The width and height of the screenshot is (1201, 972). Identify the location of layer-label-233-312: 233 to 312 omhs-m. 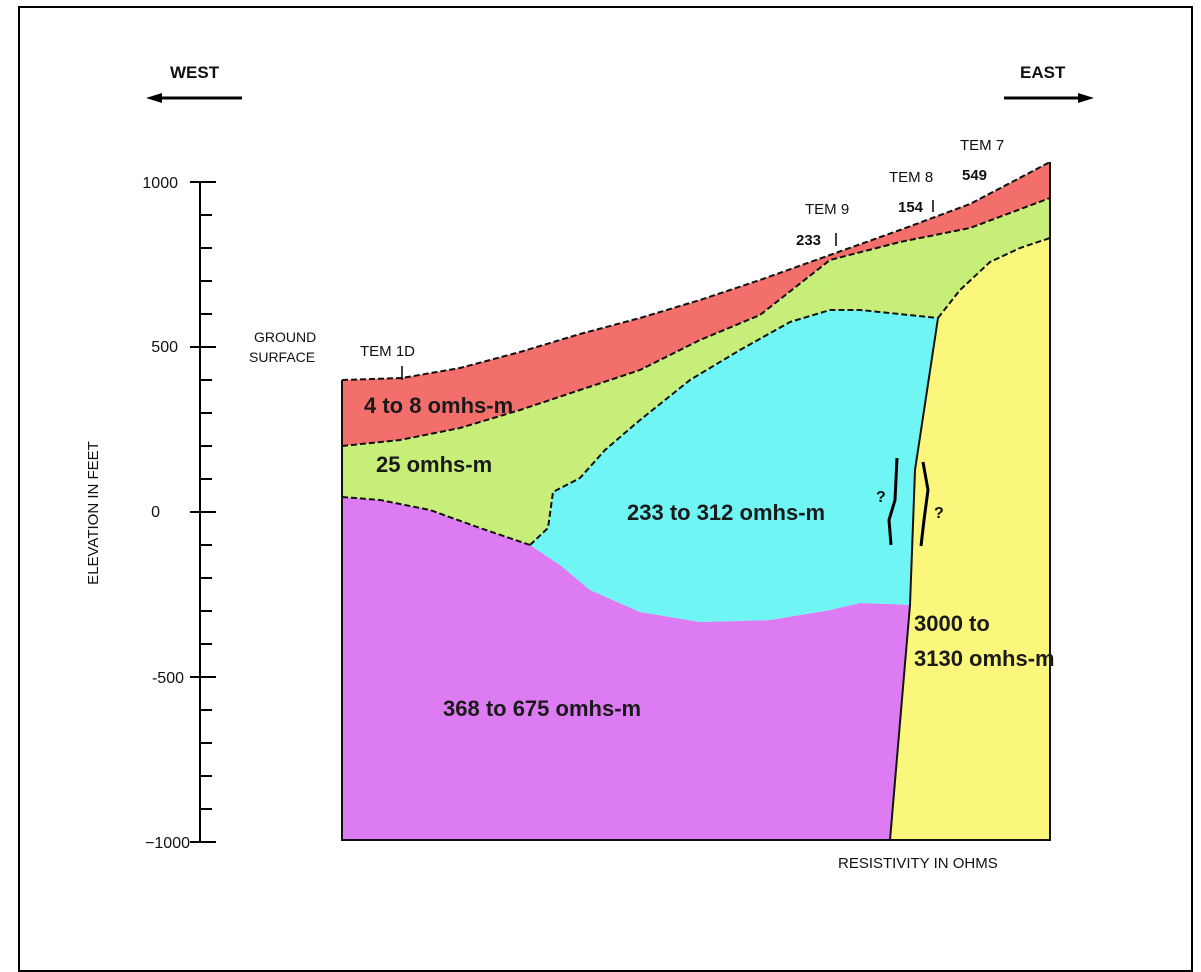
(726, 512).